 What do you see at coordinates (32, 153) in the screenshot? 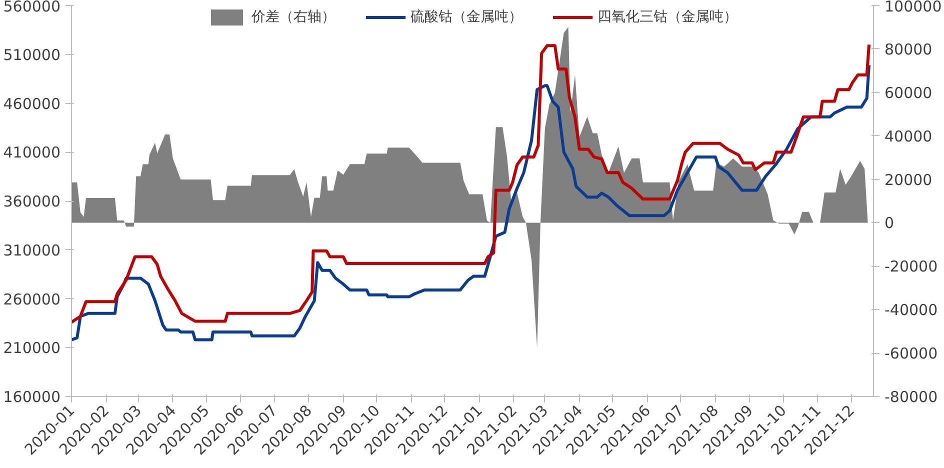
I see `y-tick-label: 410000` at bounding box center [32, 153].